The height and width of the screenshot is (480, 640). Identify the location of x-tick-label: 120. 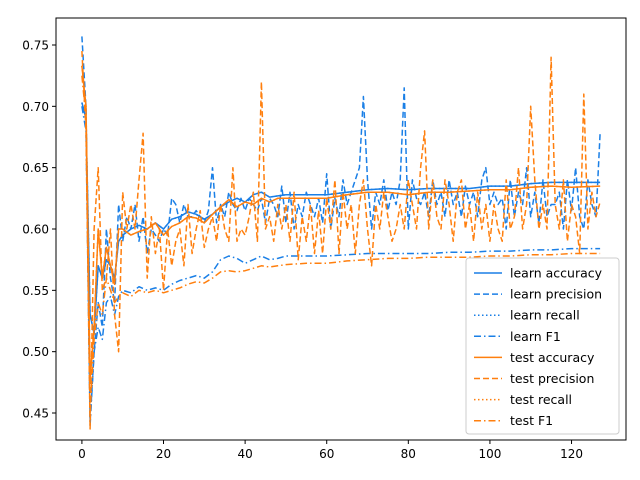
(571, 454).